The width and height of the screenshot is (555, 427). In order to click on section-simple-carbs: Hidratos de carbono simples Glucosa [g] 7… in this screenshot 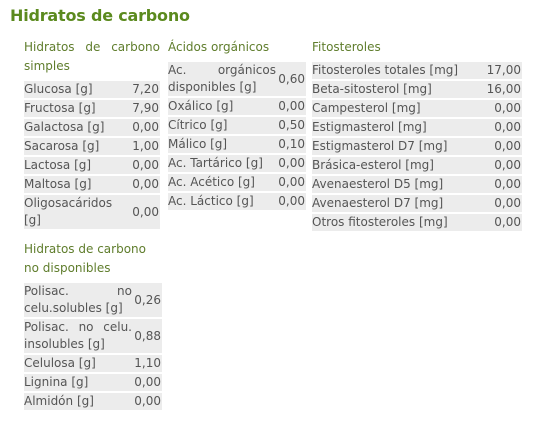, I will do `click(92, 134)`.